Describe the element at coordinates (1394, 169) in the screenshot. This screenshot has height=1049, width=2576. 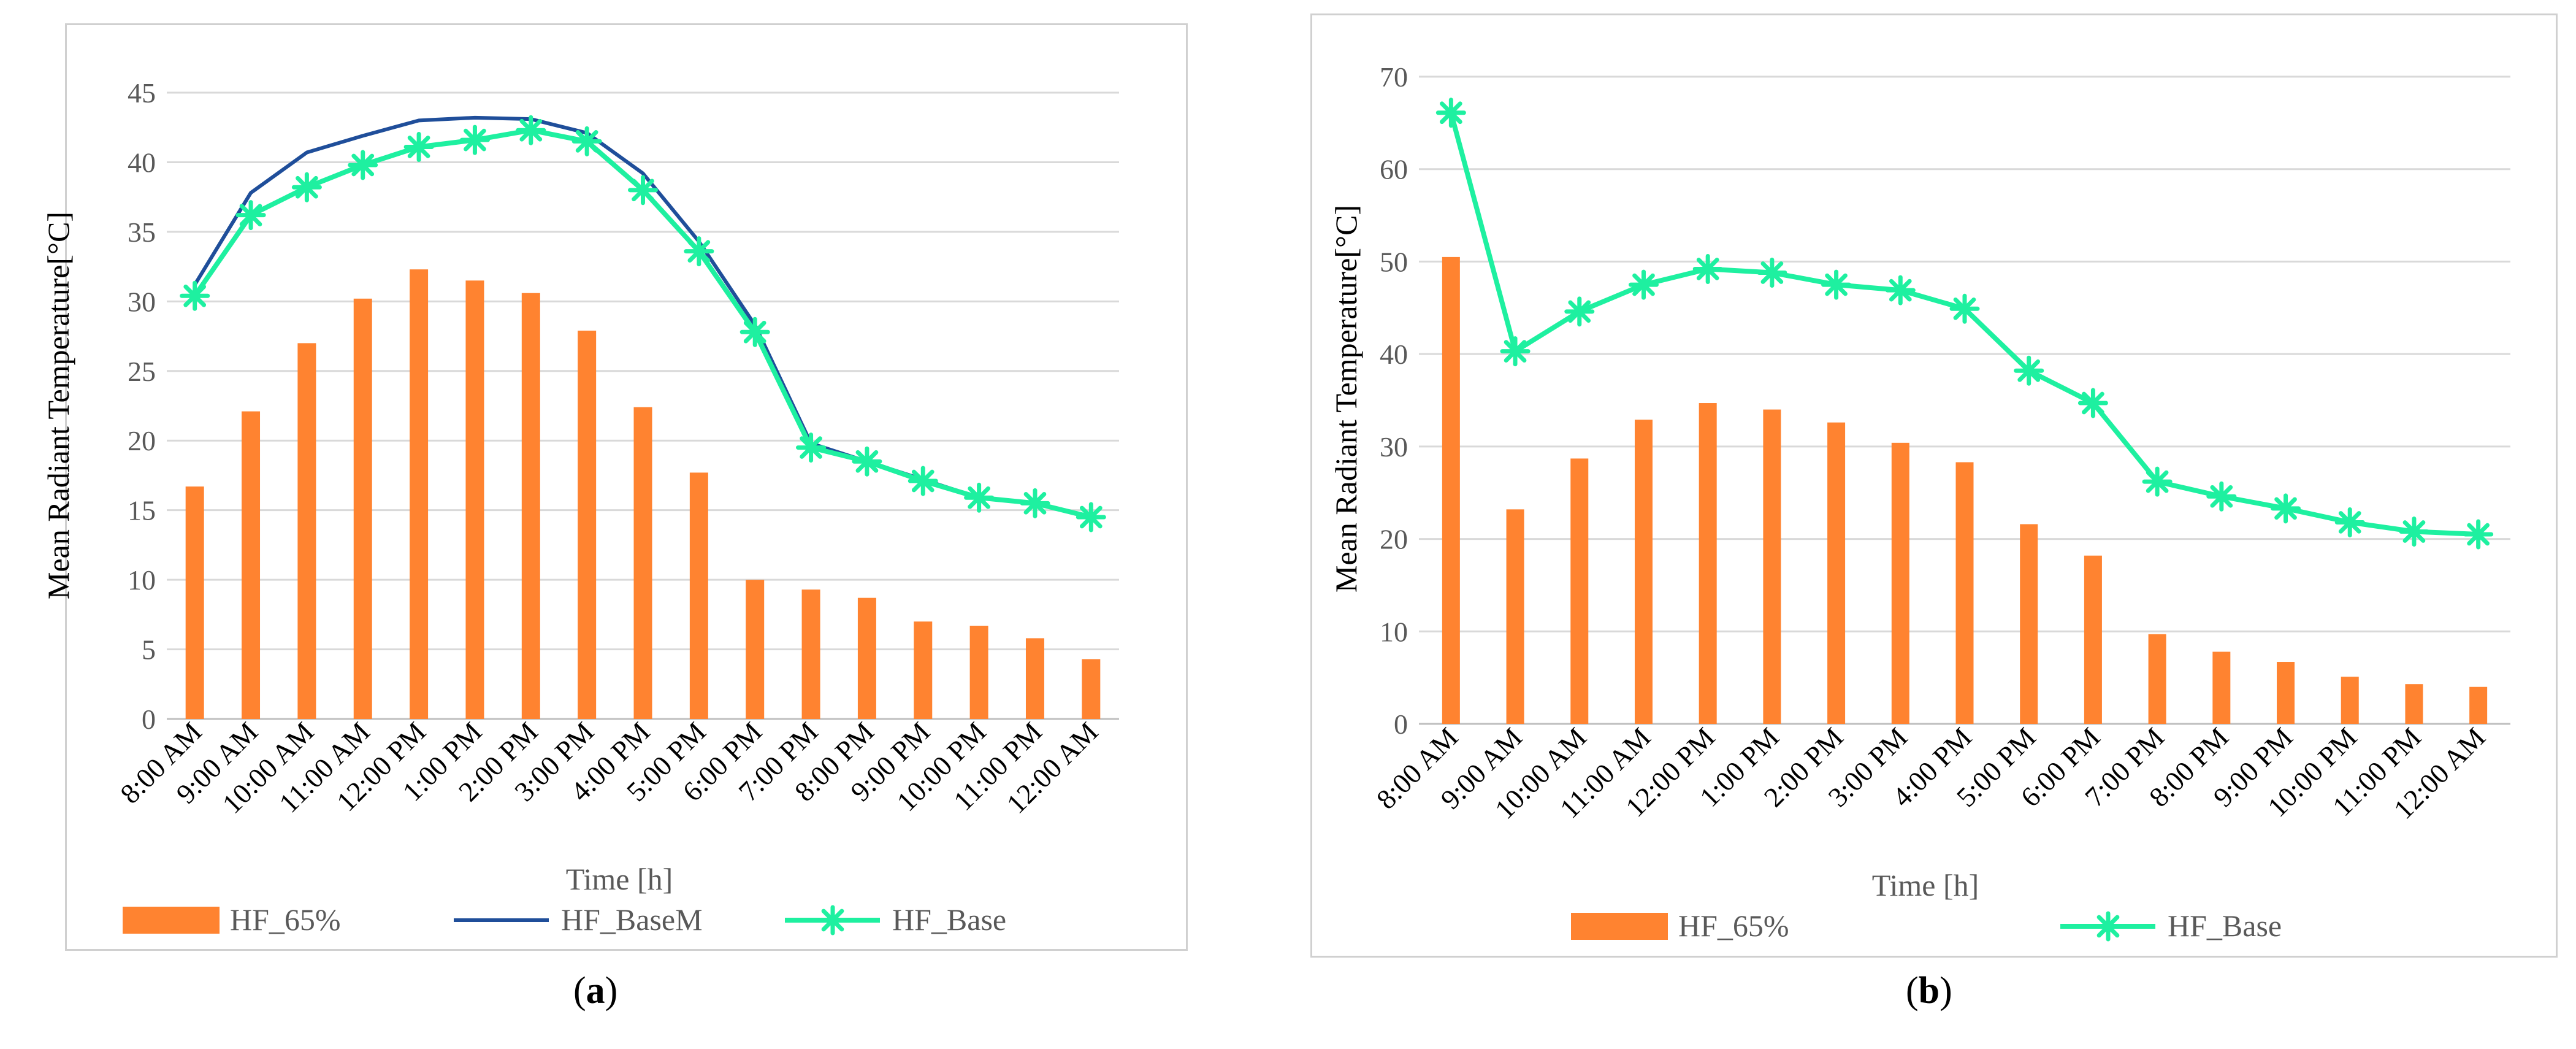
I see `y-tick-label: 60` at that location.